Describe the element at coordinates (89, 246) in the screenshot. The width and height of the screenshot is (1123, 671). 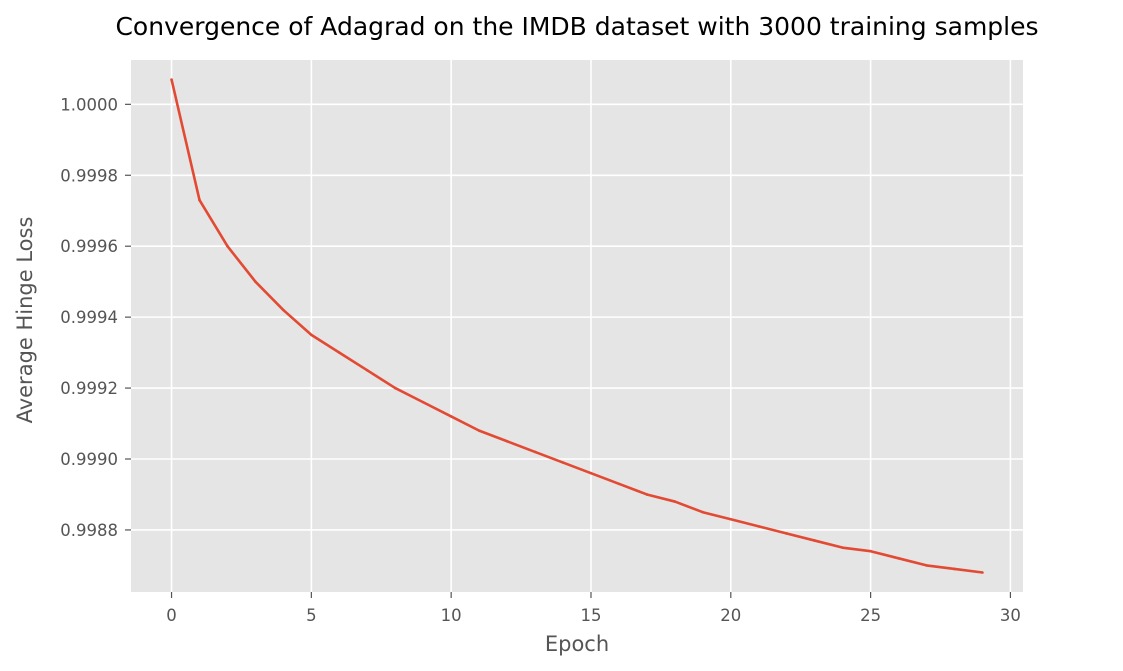
I see `y-tick-label: 0.9996` at that location.